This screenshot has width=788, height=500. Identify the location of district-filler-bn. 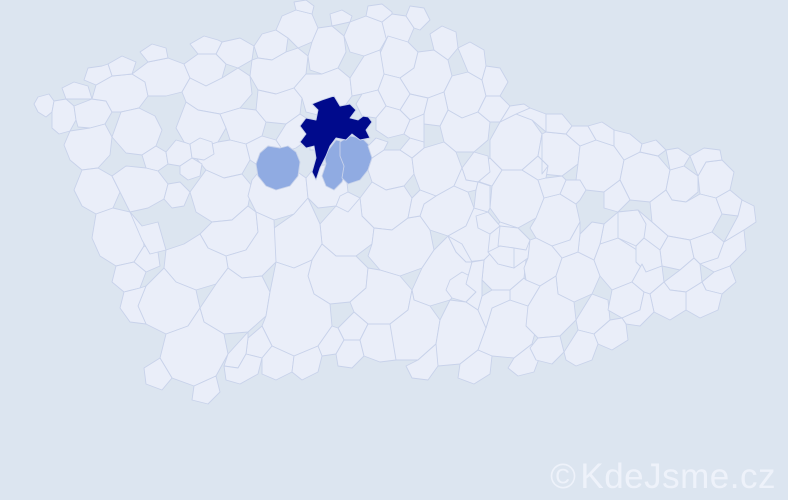
(243, 369).